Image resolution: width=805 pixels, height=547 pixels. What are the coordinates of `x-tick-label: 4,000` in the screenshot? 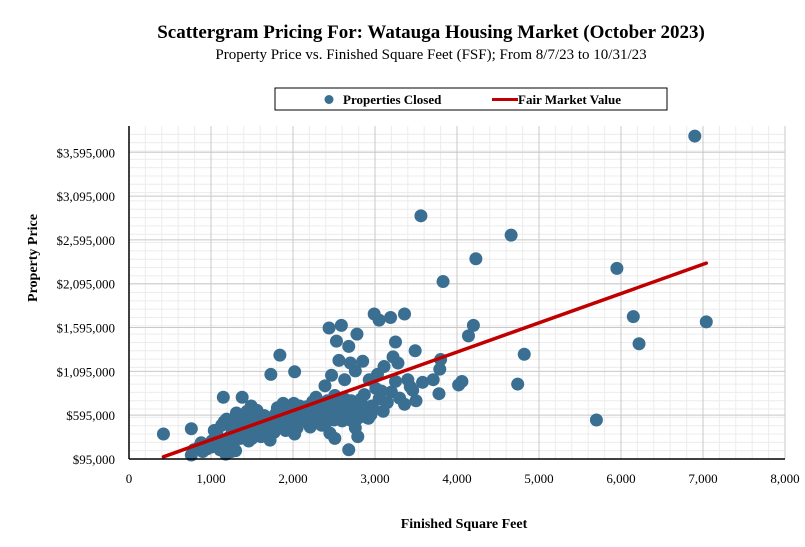 It's located at (456, 478).